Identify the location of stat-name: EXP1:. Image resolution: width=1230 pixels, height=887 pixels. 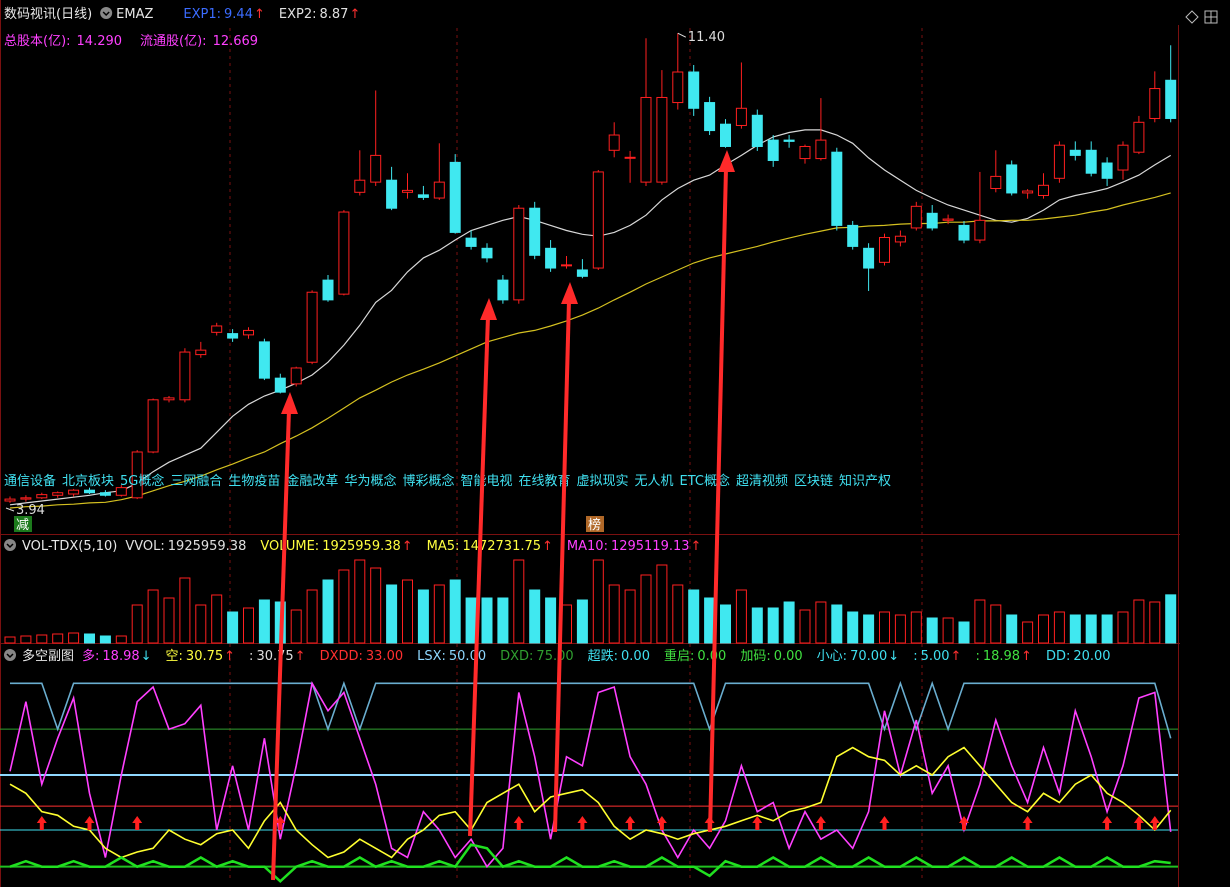
(202, 14).